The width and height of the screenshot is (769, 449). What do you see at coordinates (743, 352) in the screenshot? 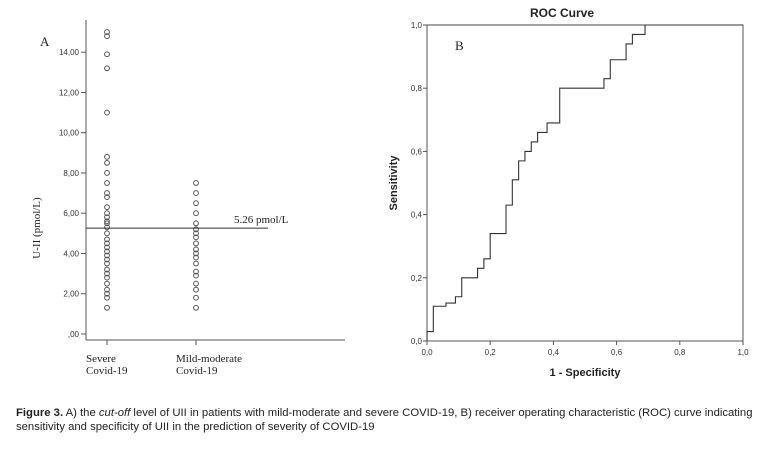
I see `roc-x-tick-label: 1,0` at bounding box center [743, 352].